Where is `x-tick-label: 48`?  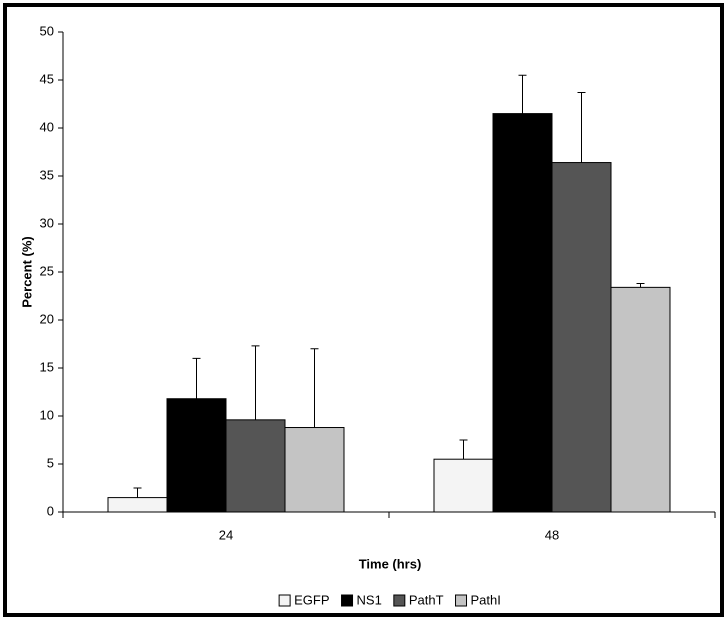 x-tick-label: 48 is located at coordinates (552, 534).